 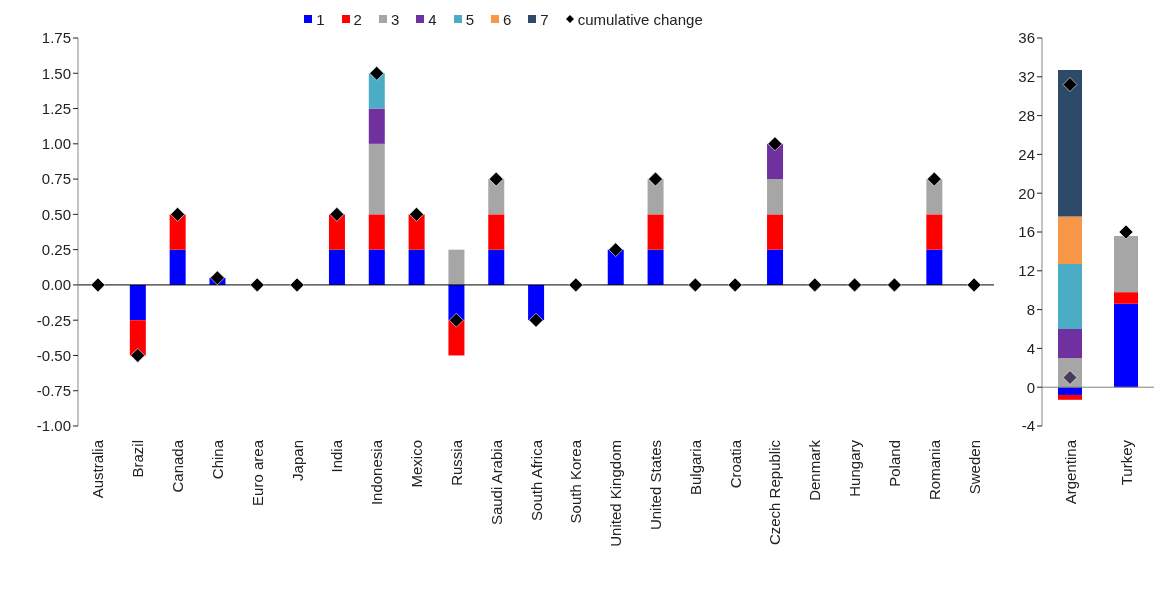 I want to click on x-tick-label: India, so click(x=337, y=456).